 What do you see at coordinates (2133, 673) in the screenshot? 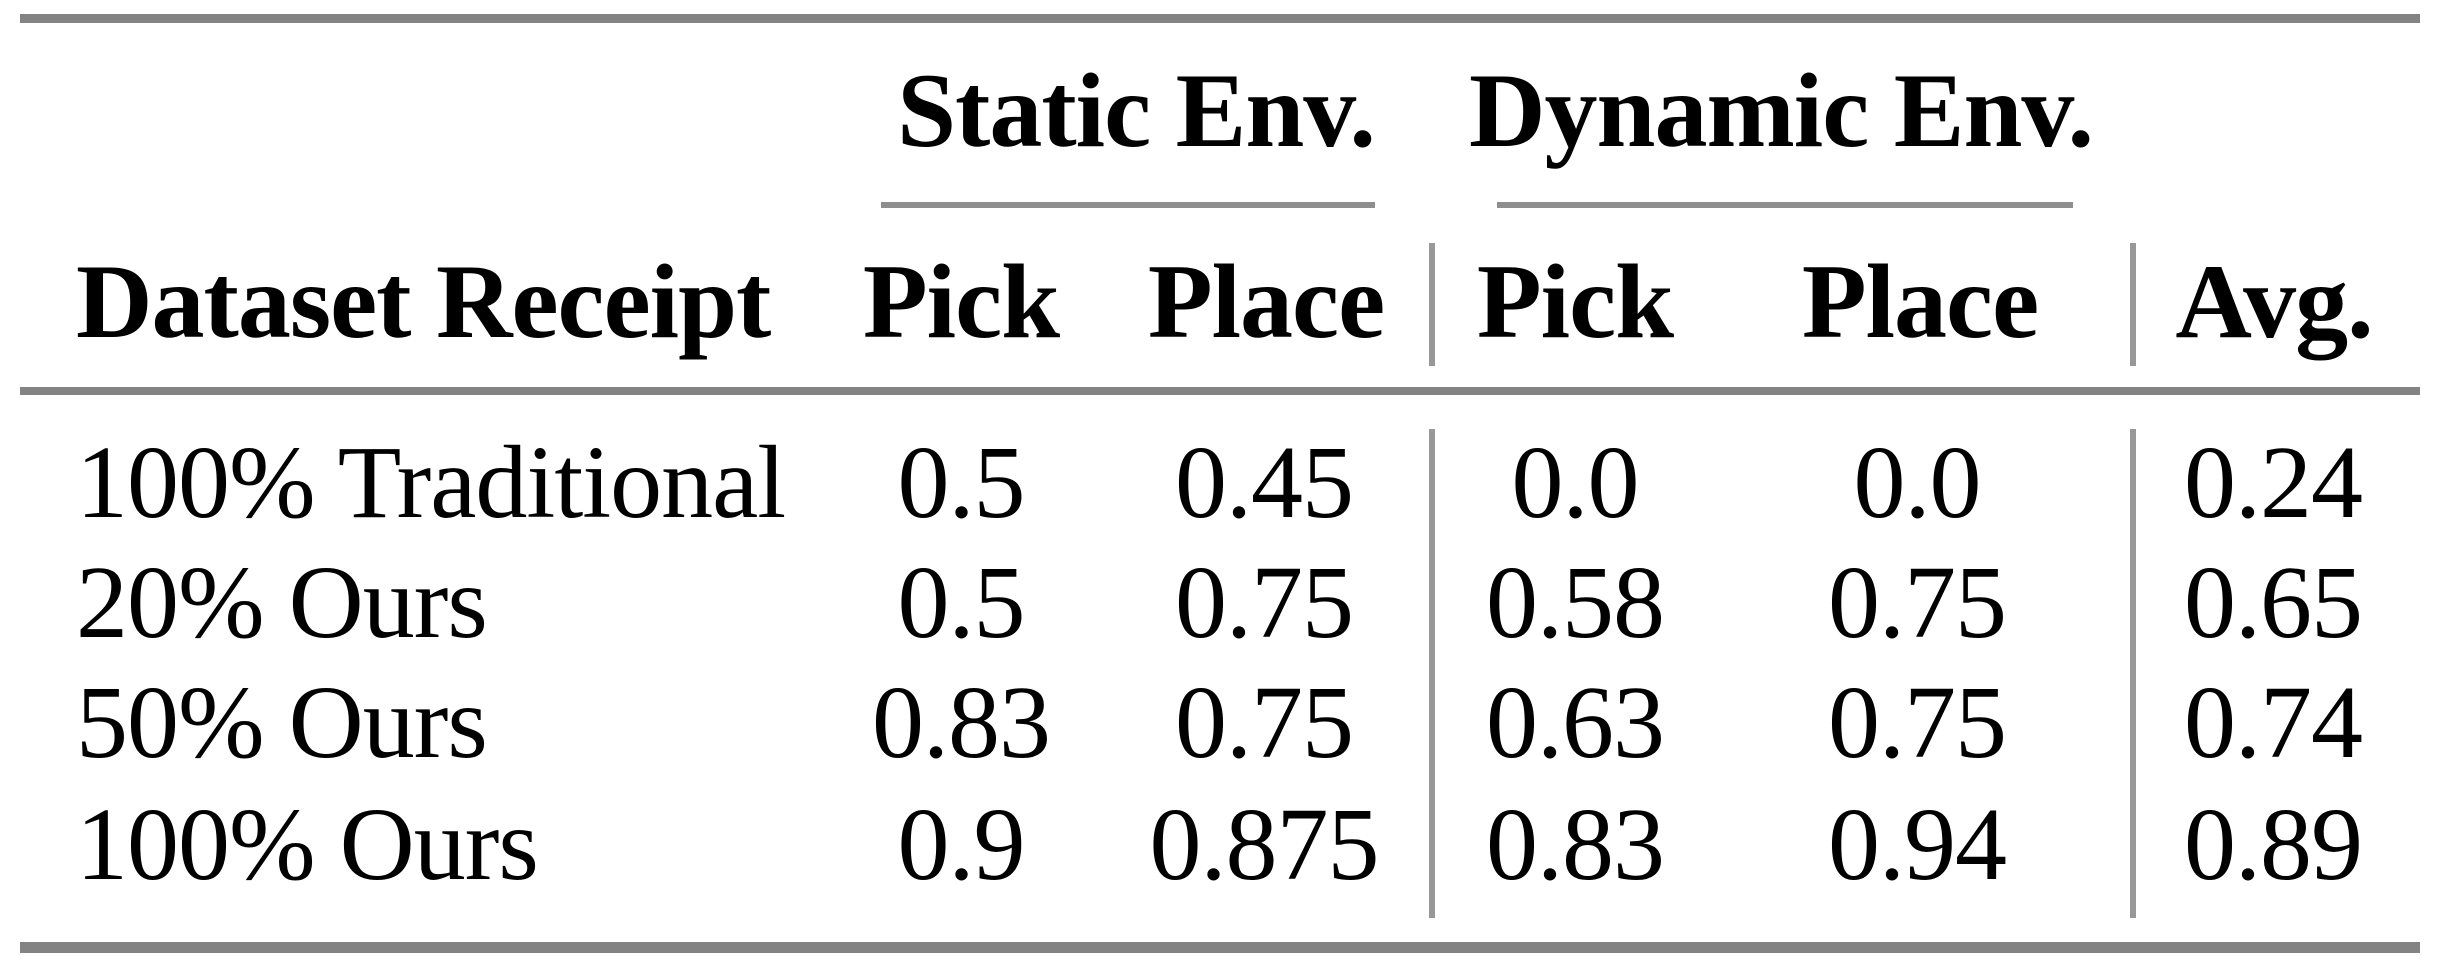
I see `vertical-rule-avg-body` at bounding box center [2133, 673].